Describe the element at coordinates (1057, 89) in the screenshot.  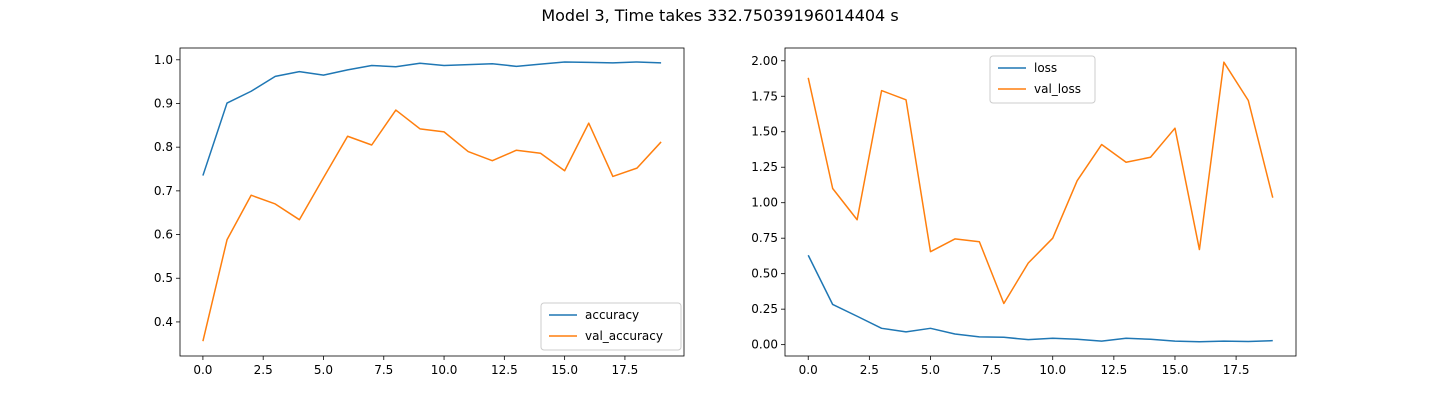
I see `legend-label-val-loss: val_loss` at that location.